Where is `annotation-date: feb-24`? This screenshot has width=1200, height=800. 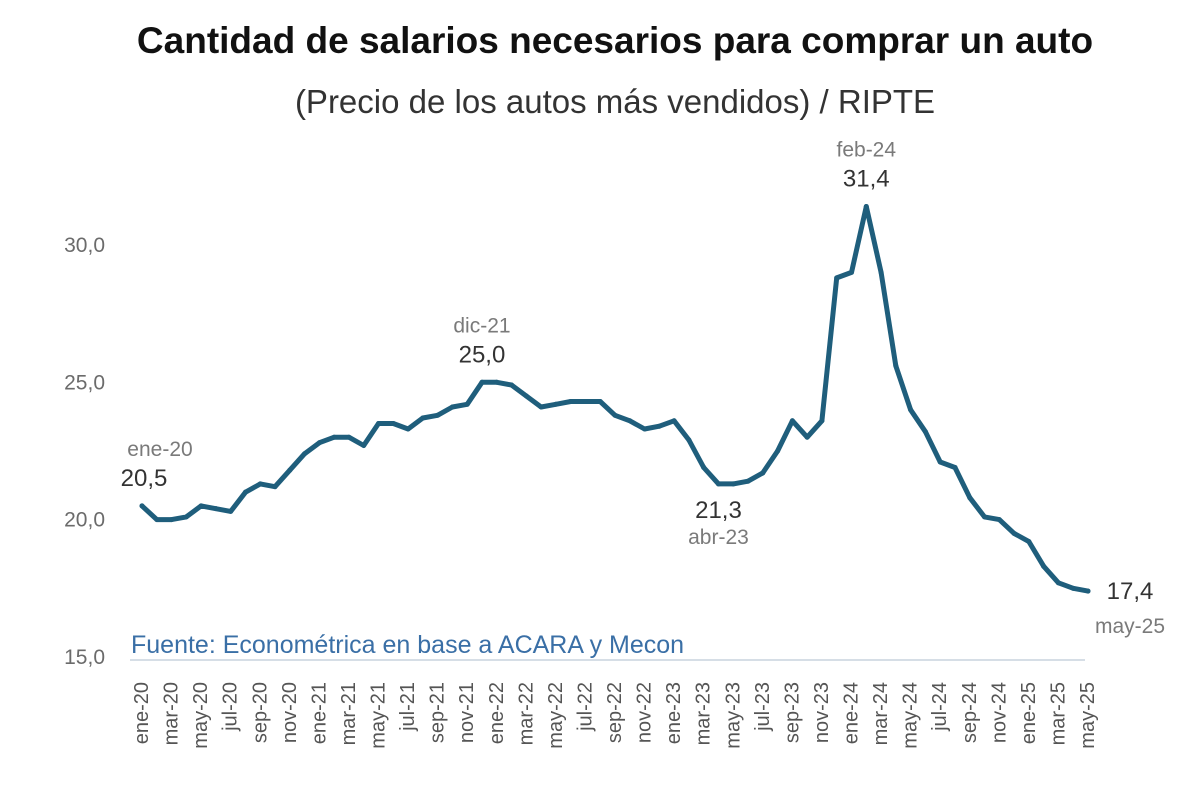 annotation-date: feb-24 is located at coordinates (867, 149).